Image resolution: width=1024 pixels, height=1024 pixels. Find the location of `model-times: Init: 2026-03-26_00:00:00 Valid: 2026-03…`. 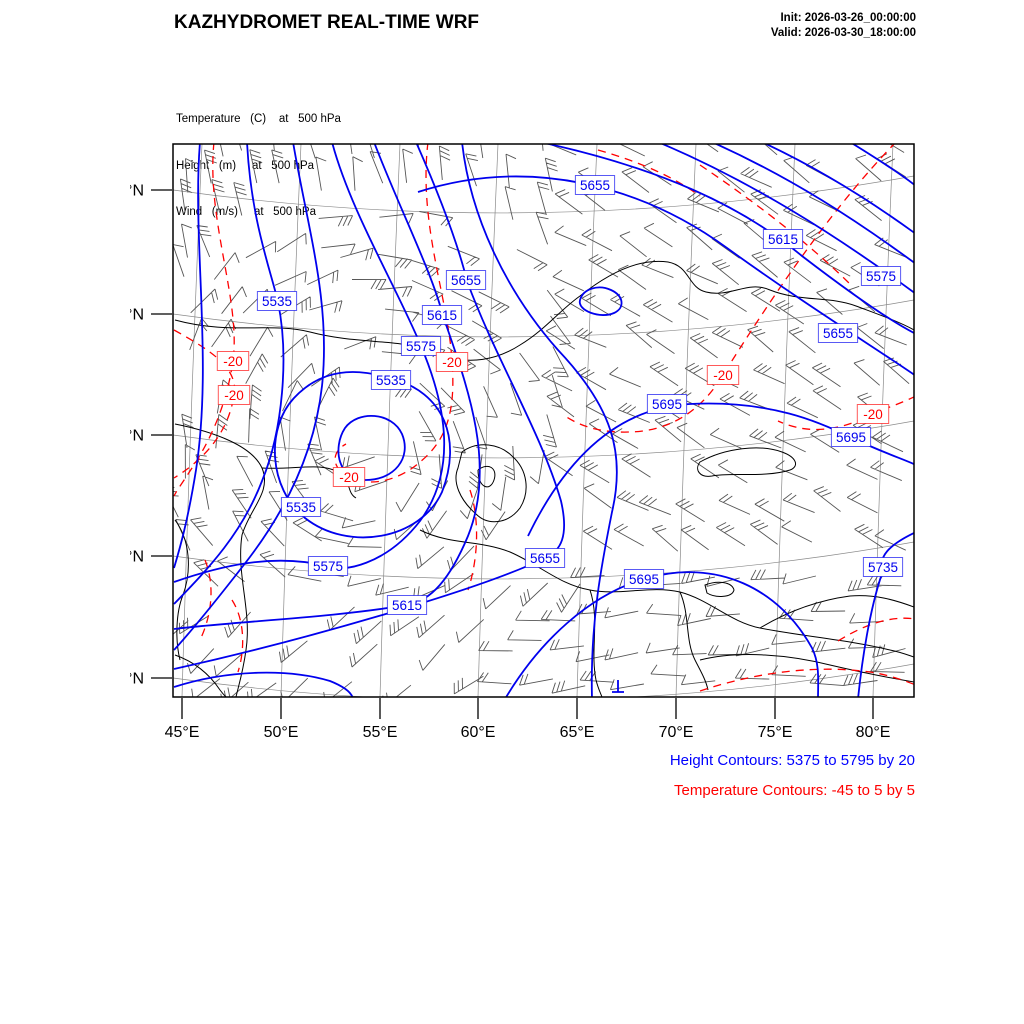

model-times: Init: 2026-03-26_00:00:00 Valid: 2026-03… is located at coordinates (843, 26).